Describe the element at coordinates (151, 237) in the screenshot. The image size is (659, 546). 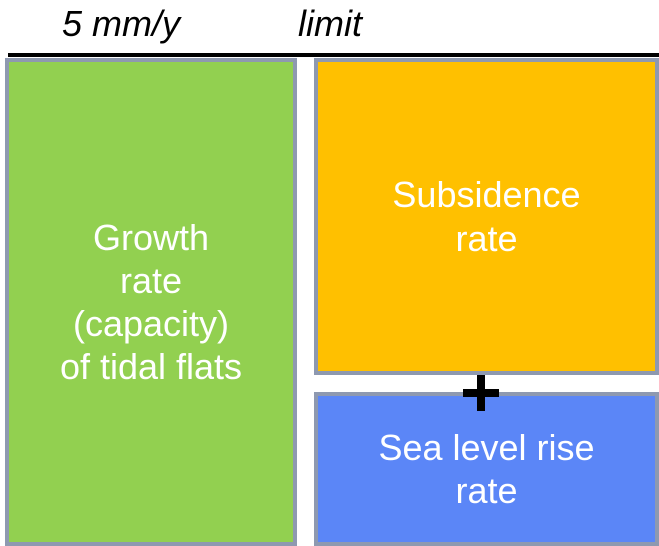
I see `growth-line-1: Growth` at that location.